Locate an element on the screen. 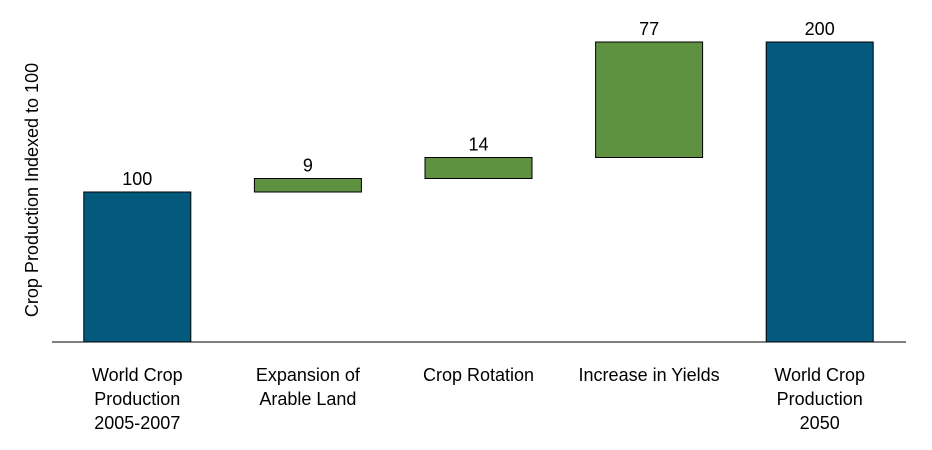 Image resolution: width=932 pixels, height=450 pixels. data-label: 14 is located at coordinates (478, 145).